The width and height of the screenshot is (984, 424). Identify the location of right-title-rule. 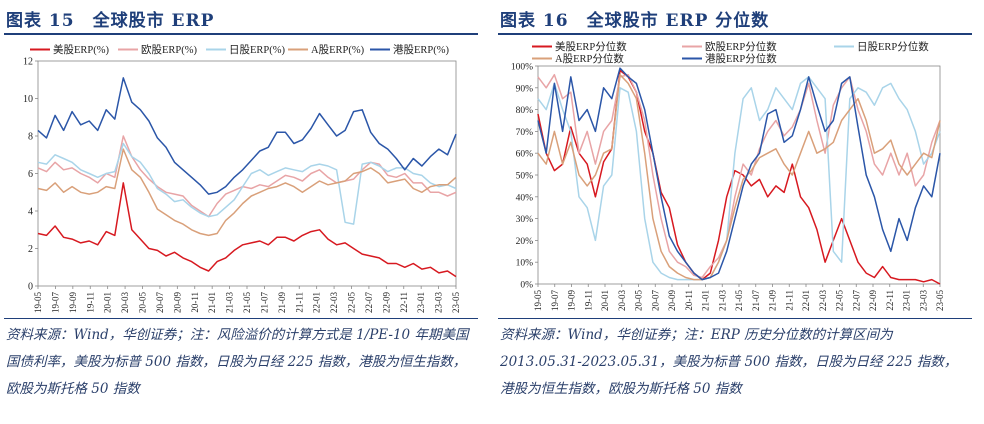
(735, 34).